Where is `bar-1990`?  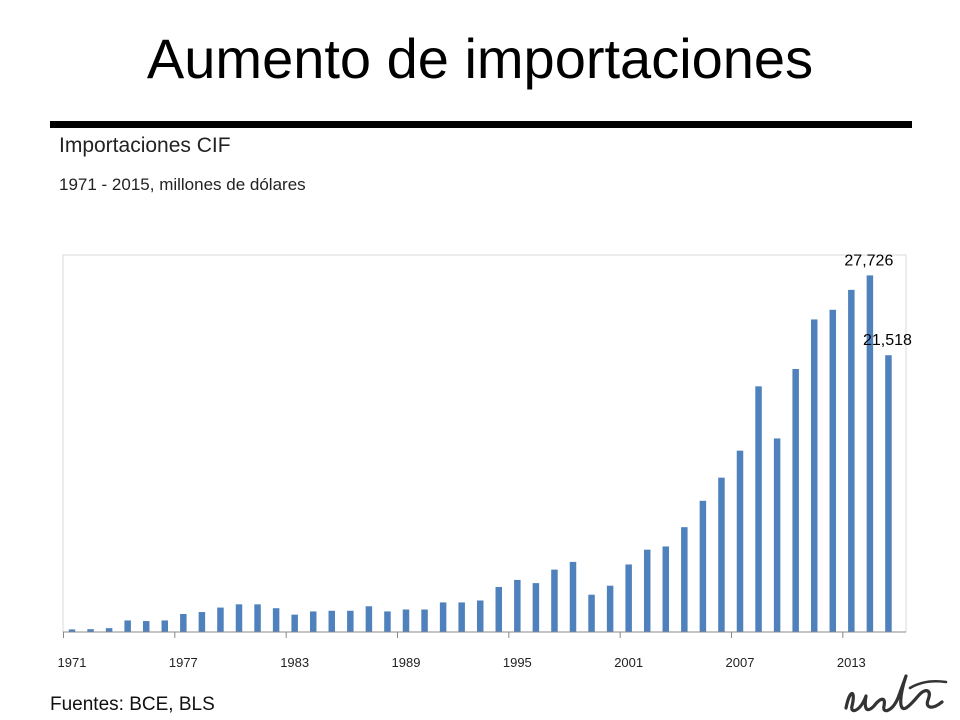 bar-1990 is located at coordinates (424, 620).